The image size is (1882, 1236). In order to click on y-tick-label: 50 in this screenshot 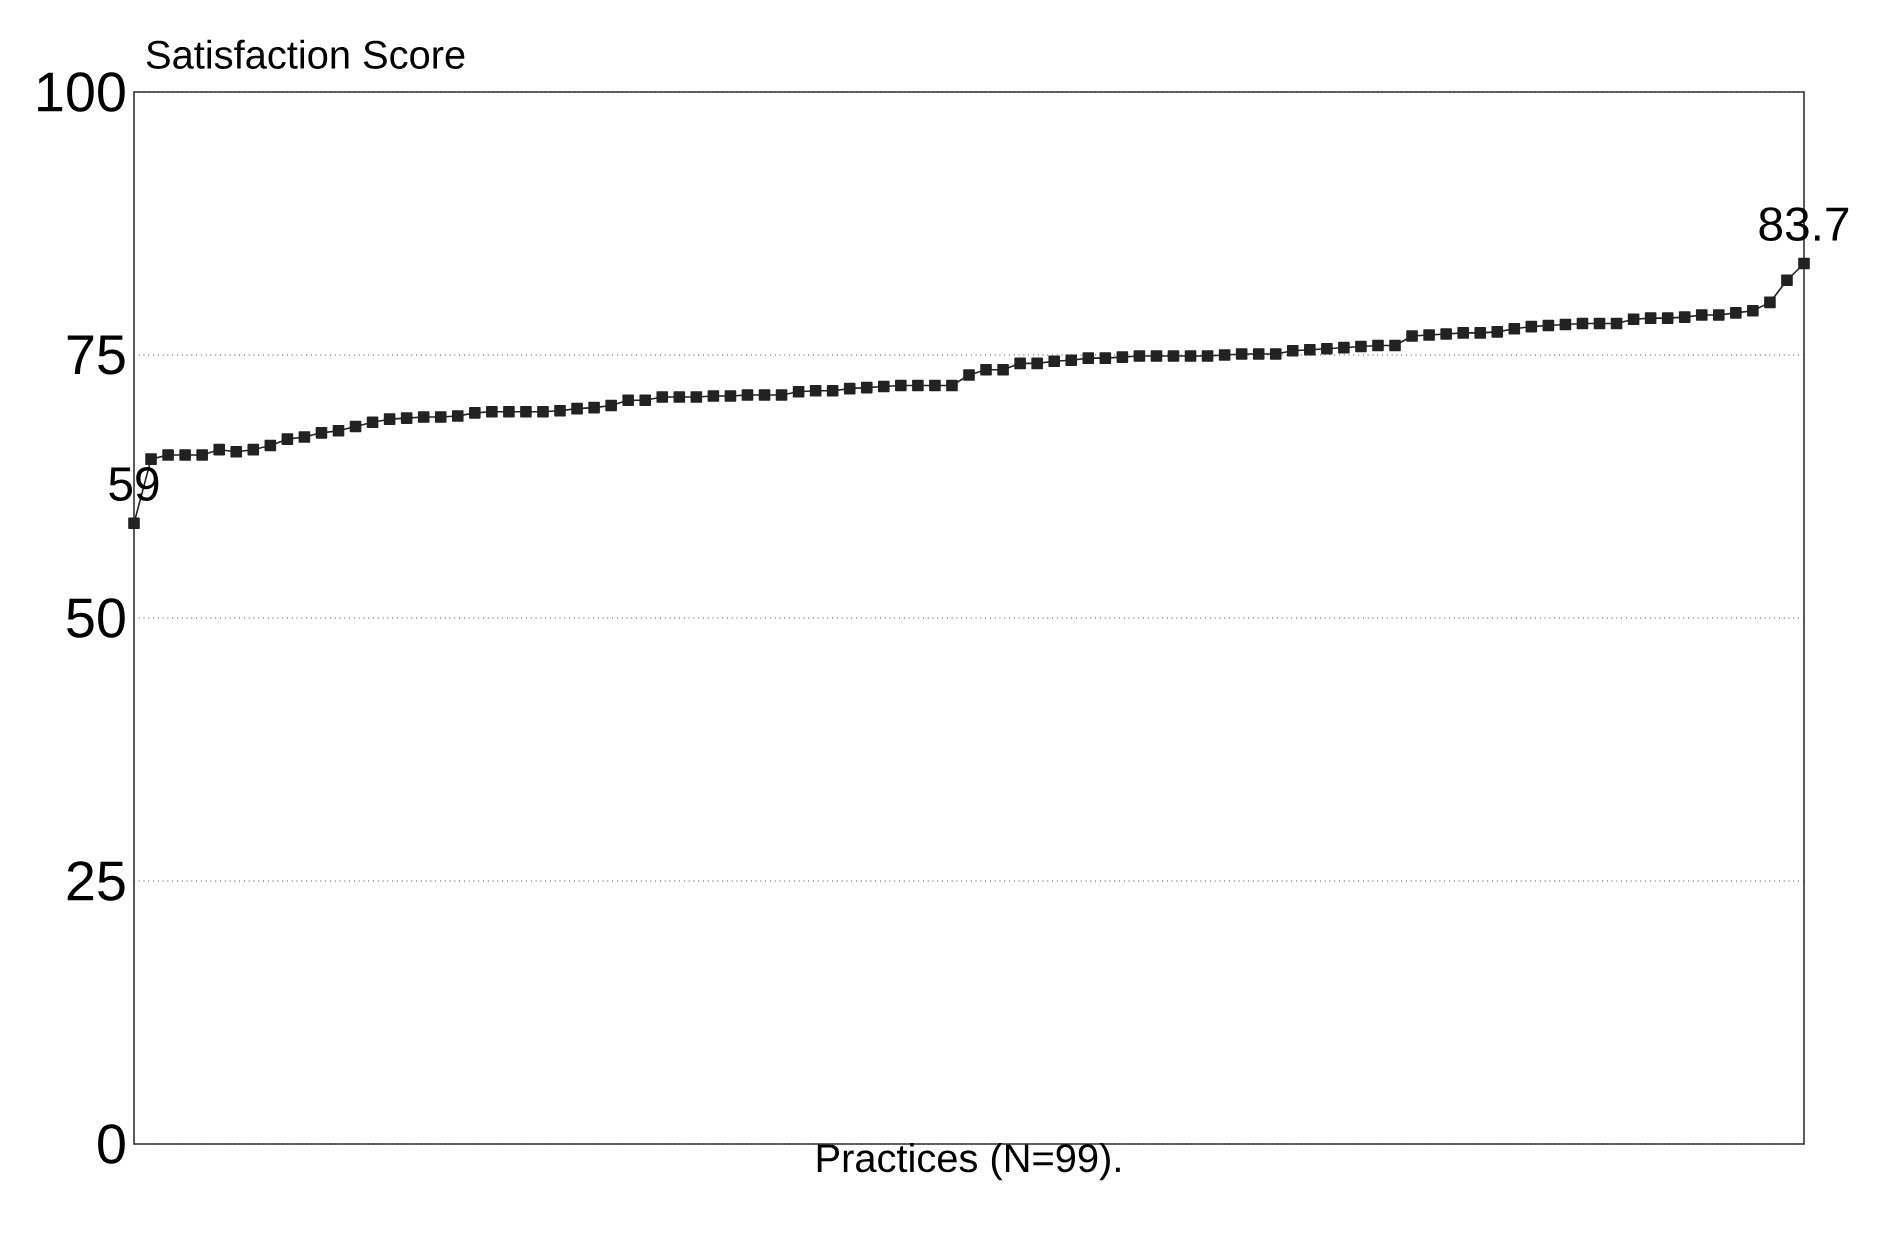, I will do `click(96, 618)`.